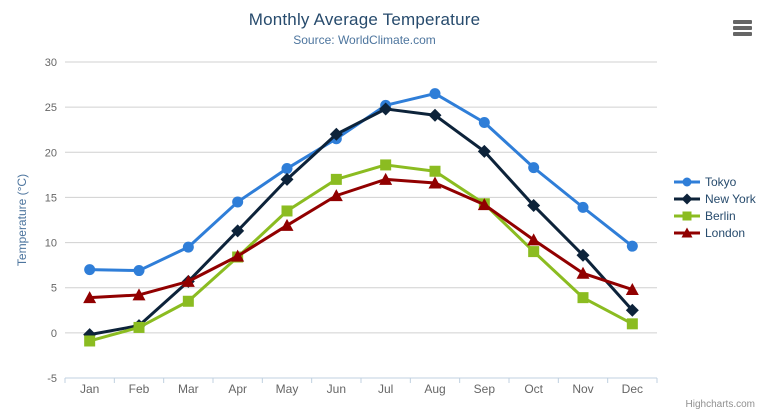  What do you see at coordinates (534, 206) in the screenshot?
I see `marker-new-york-oct` at bounding box center [534, 206].